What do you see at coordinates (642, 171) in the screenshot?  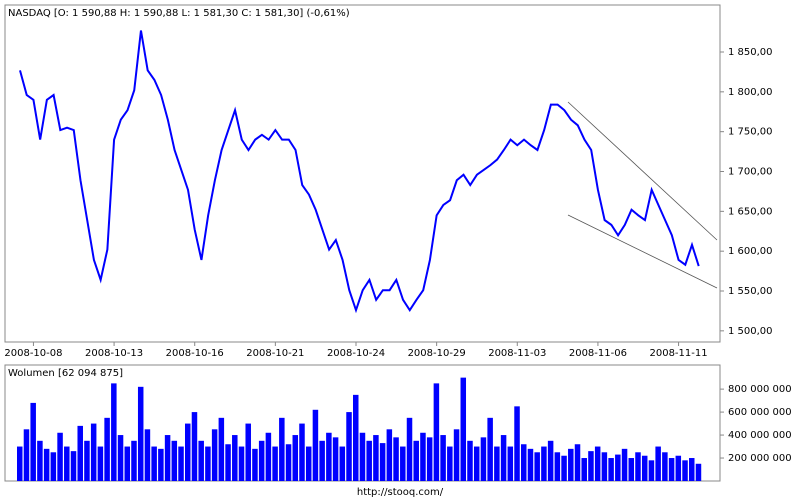 I see `trend-line` at bounding box center [642, 171].